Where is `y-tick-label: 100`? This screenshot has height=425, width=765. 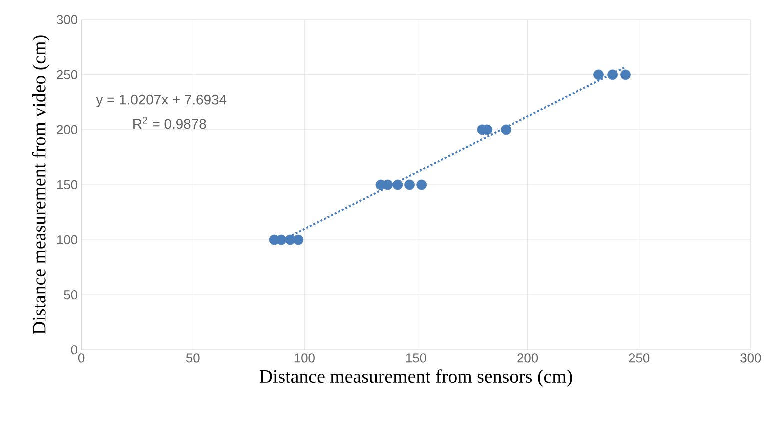 y-tick-label: 100 is located at coordinates (67, 240).